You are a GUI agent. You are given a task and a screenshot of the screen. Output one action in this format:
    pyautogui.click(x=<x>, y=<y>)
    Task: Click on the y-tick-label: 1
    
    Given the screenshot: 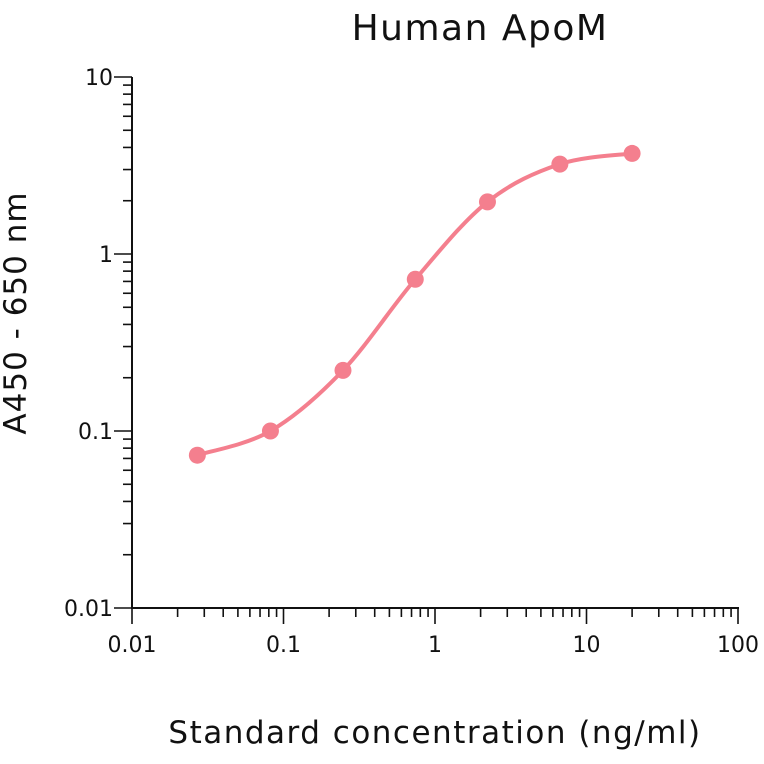 What is the action you would take?
    pyautogui.click(x=106, y=255)
    